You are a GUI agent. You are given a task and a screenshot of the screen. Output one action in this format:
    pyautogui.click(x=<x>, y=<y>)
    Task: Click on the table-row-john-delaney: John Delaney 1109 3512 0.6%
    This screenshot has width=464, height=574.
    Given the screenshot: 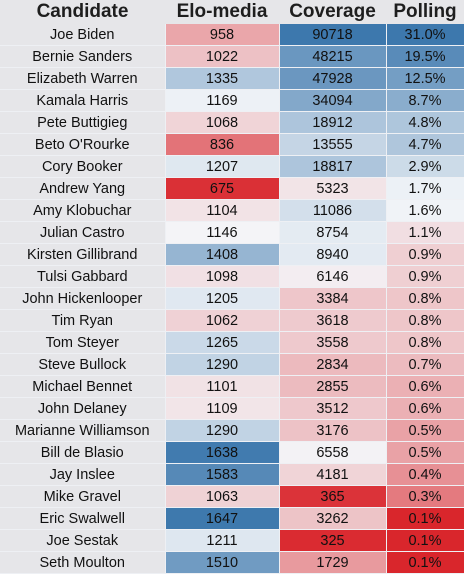 What is the action you would take?
    pyautogui.click(x=232, y=408)
    